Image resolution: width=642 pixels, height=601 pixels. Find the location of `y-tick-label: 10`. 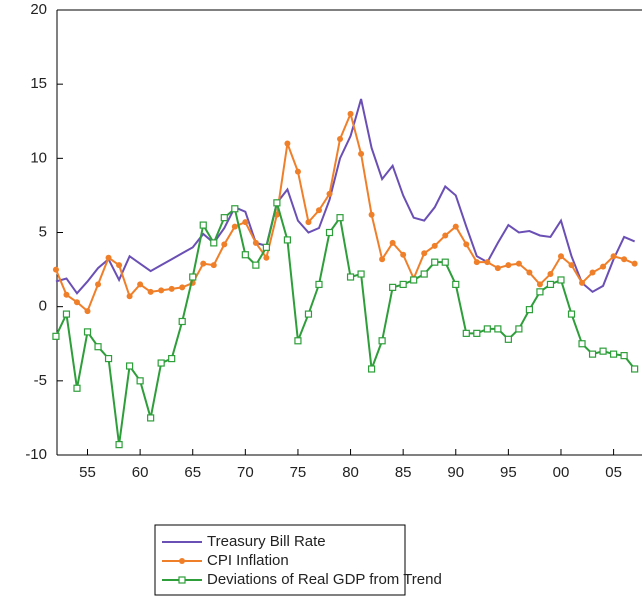

y-tick-label: 10 is located at coordinates (38, 157).